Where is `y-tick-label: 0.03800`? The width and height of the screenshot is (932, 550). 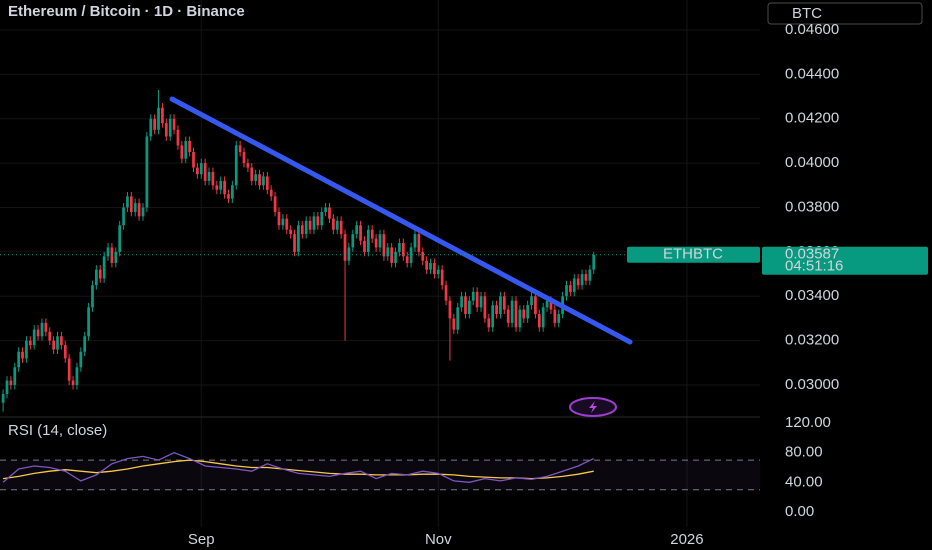 y-tick-label: 0.03800 is located at coordinates (812, 206).